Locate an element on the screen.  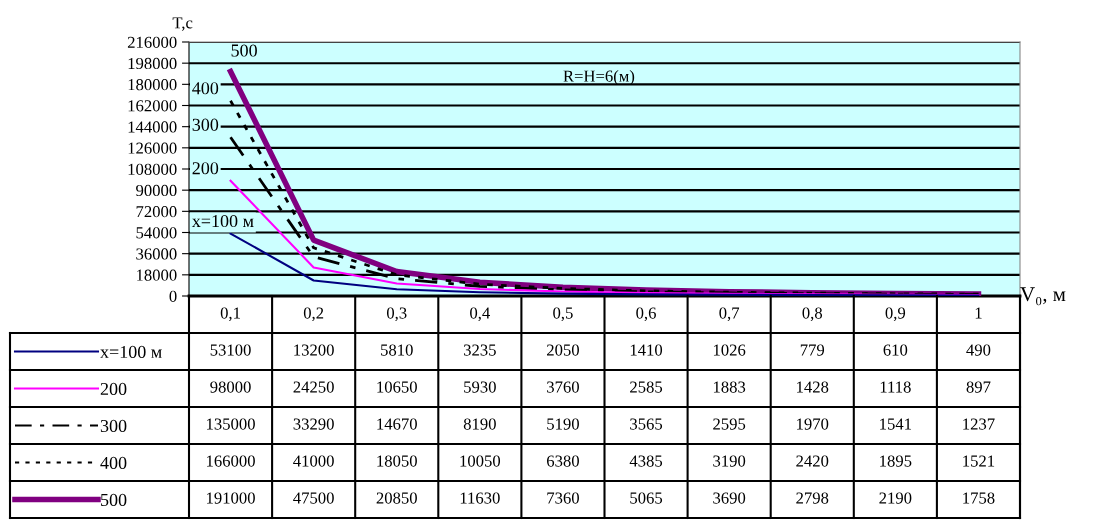
text: 500 is located at coordinates (244, 50).